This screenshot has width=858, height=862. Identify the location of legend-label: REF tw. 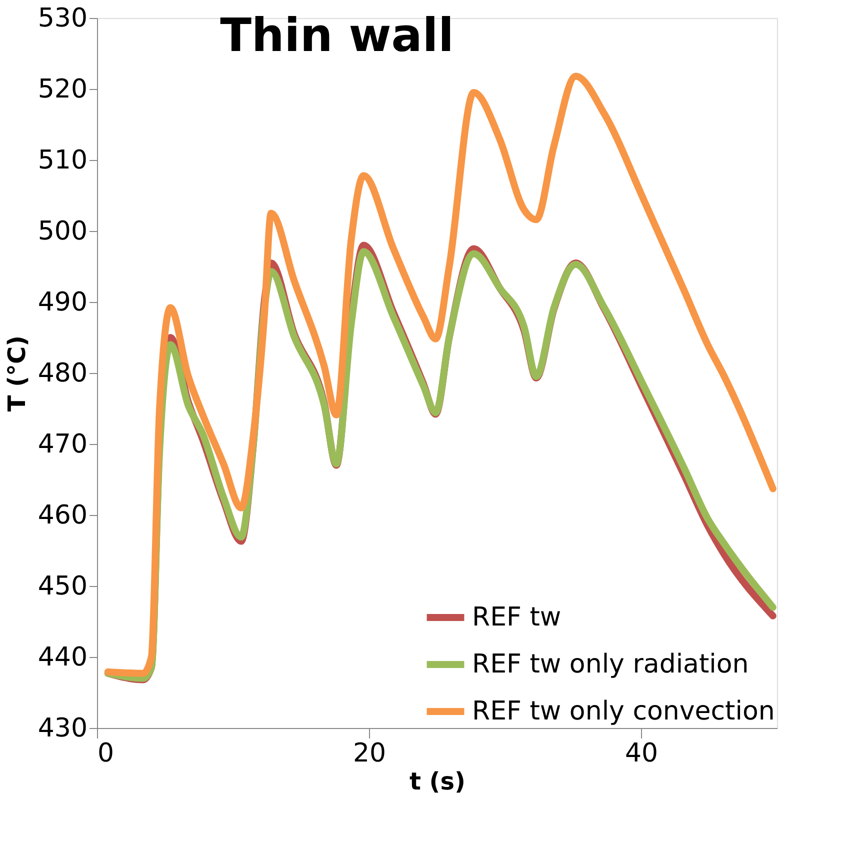
(517, 617).